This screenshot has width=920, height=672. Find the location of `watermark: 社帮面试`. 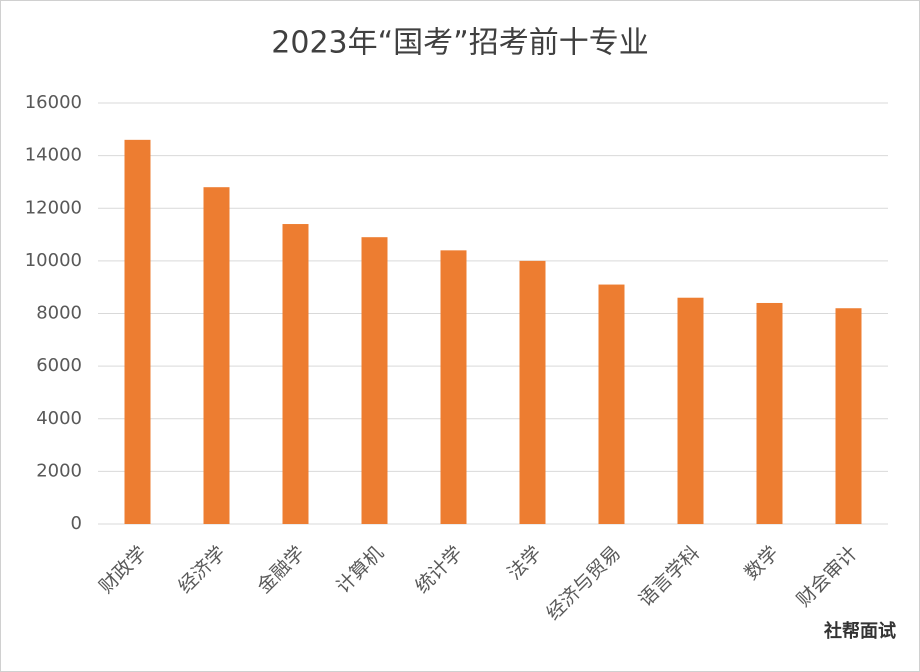

watermark: 社帮面试 is located at coordinates (860, 631).